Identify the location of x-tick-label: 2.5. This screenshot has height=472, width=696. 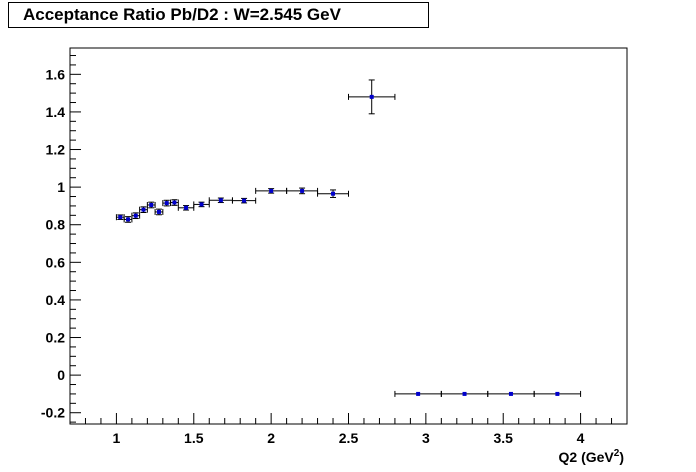
(349, 438).